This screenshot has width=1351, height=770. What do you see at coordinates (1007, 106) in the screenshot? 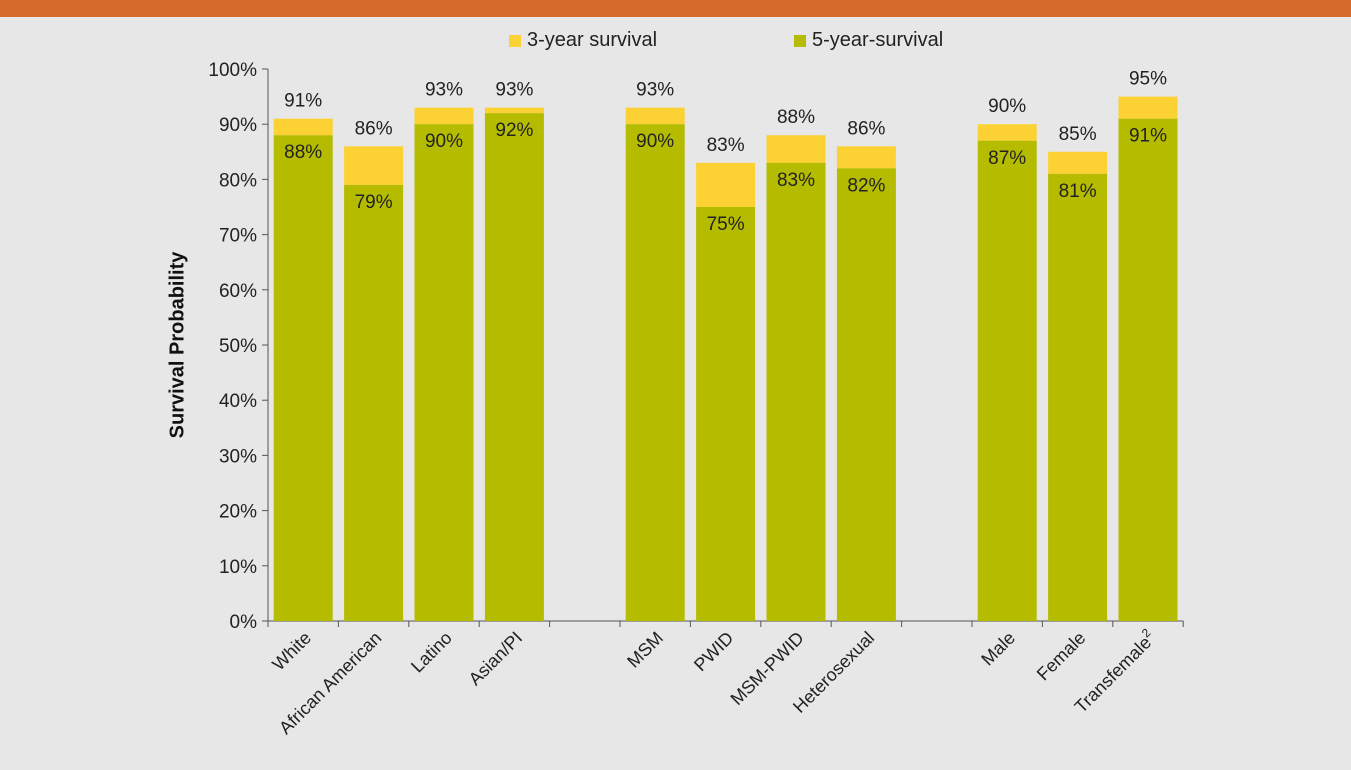
I see `data-label-3-year: 90%` at bounding box center [1007, 106].